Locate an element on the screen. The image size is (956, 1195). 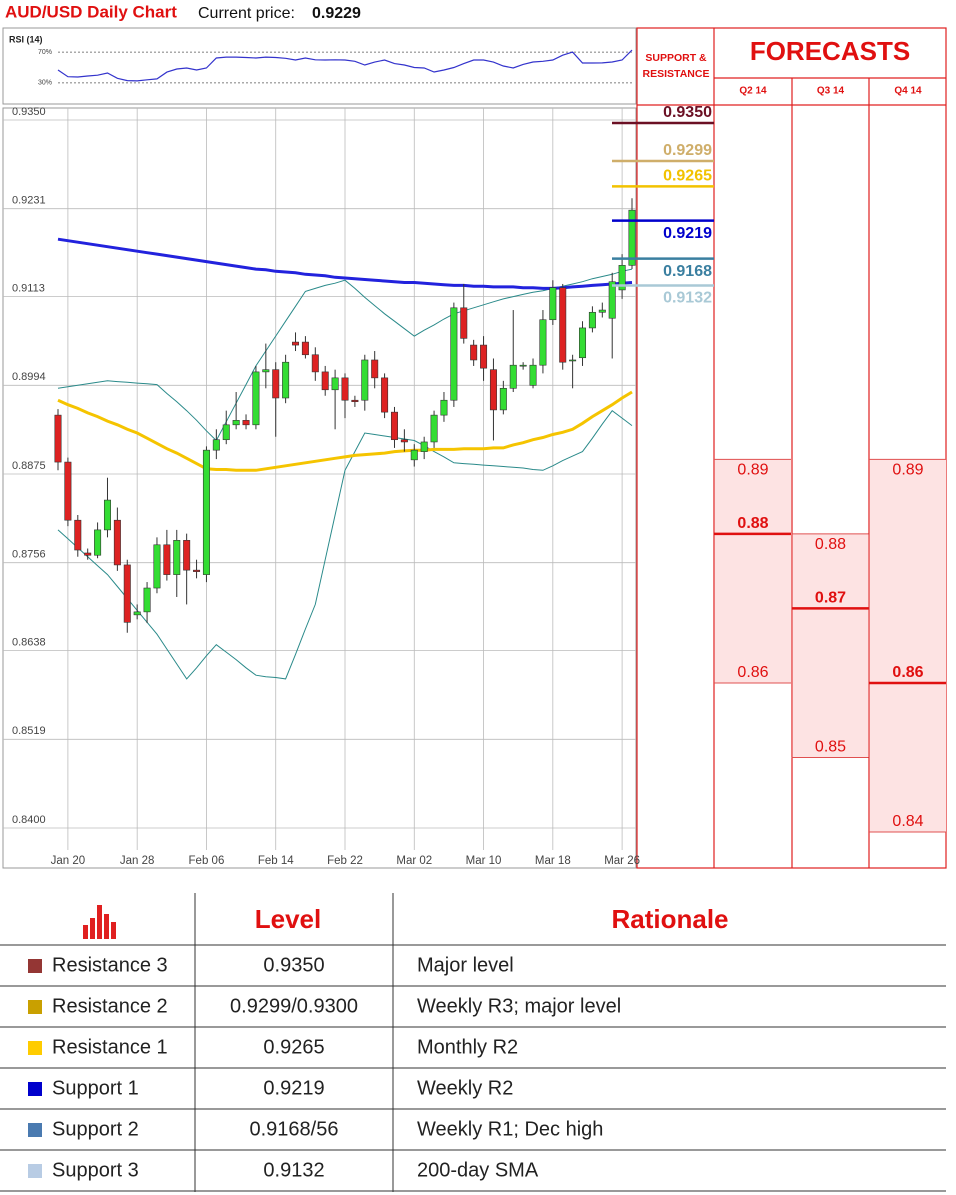
row-name: Resistance 1 is located at coordinates (110, 1047).